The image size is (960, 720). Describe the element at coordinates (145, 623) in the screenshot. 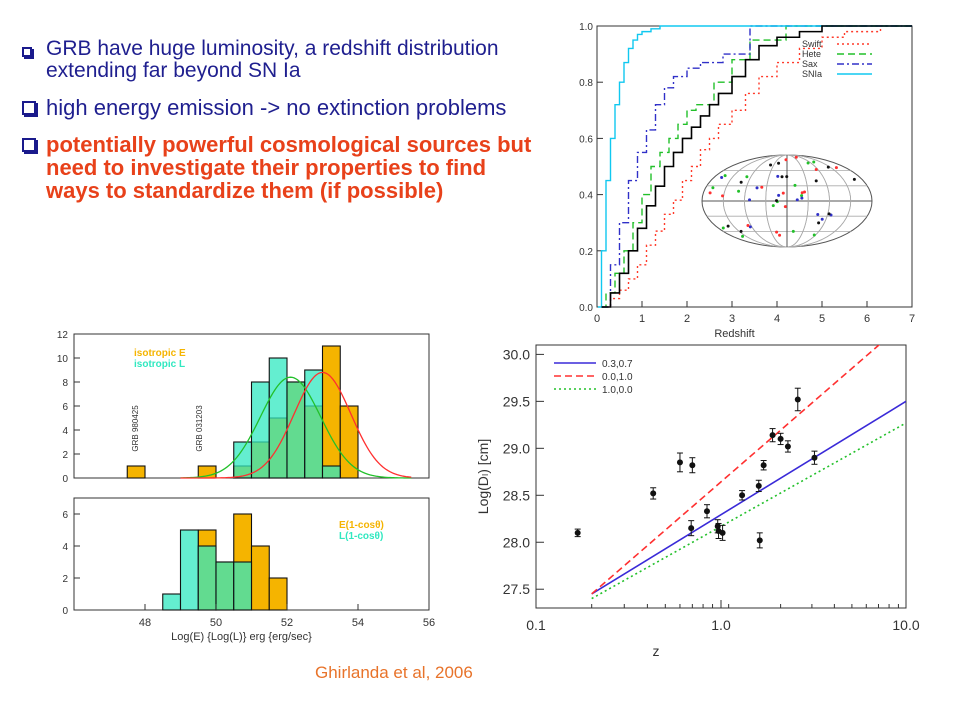

I see `x-tick-label: 48` at that location.